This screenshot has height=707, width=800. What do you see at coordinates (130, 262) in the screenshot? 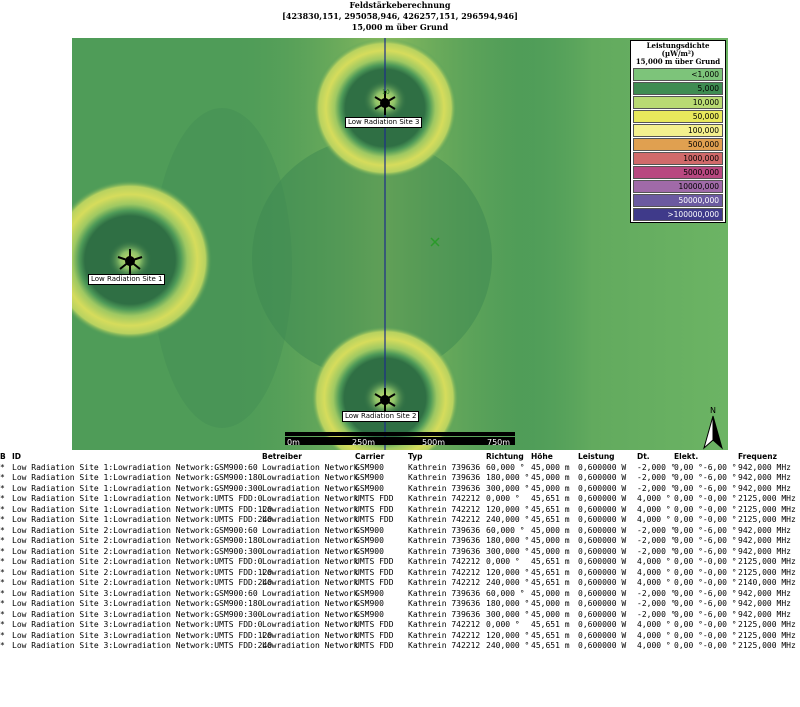
I see `site1-antenna-icon` at bounding box center [130, 262].